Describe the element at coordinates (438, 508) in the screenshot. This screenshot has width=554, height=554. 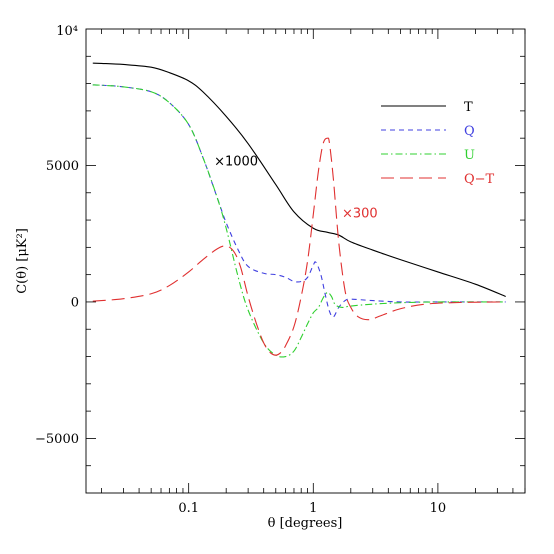
I see `x-tick-label: 10` at that location.